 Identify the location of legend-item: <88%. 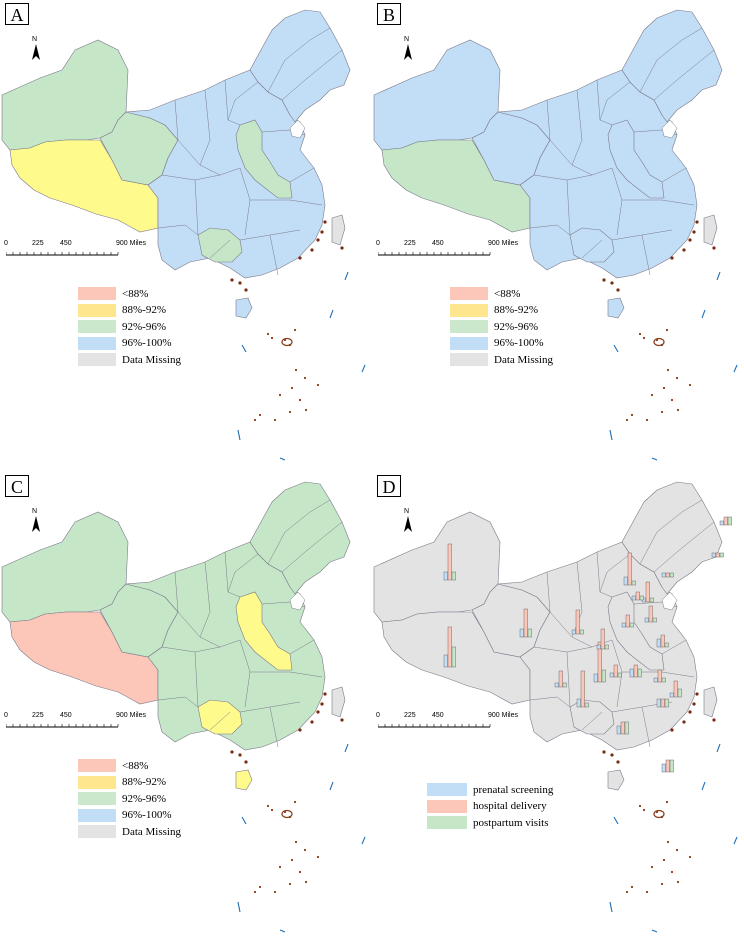
(129, 293).